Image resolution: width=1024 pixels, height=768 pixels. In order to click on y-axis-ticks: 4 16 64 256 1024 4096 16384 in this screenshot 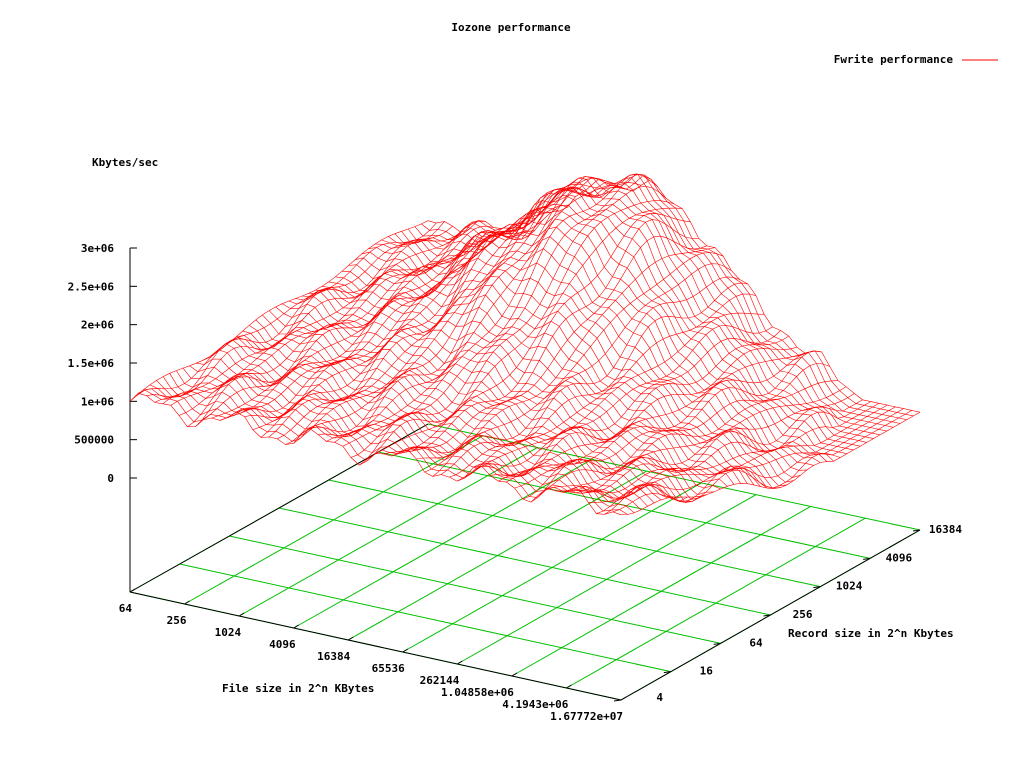, I will do `click(787, 613)`.